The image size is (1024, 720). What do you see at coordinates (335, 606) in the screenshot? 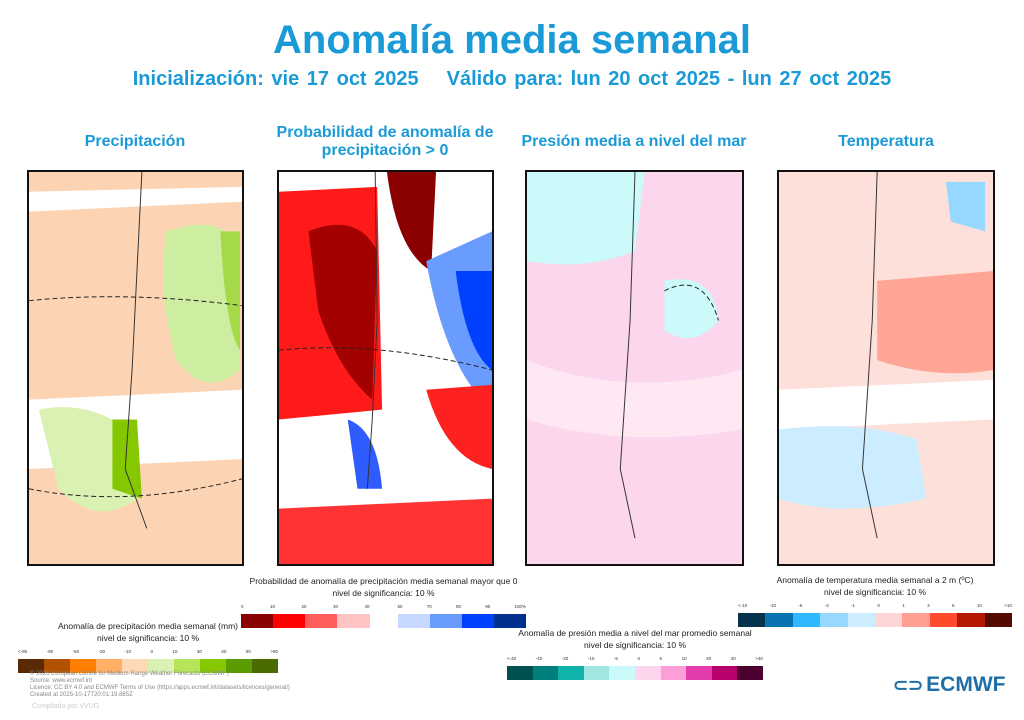
I see `prob-tick: 30` at bounding box center [335, 606].